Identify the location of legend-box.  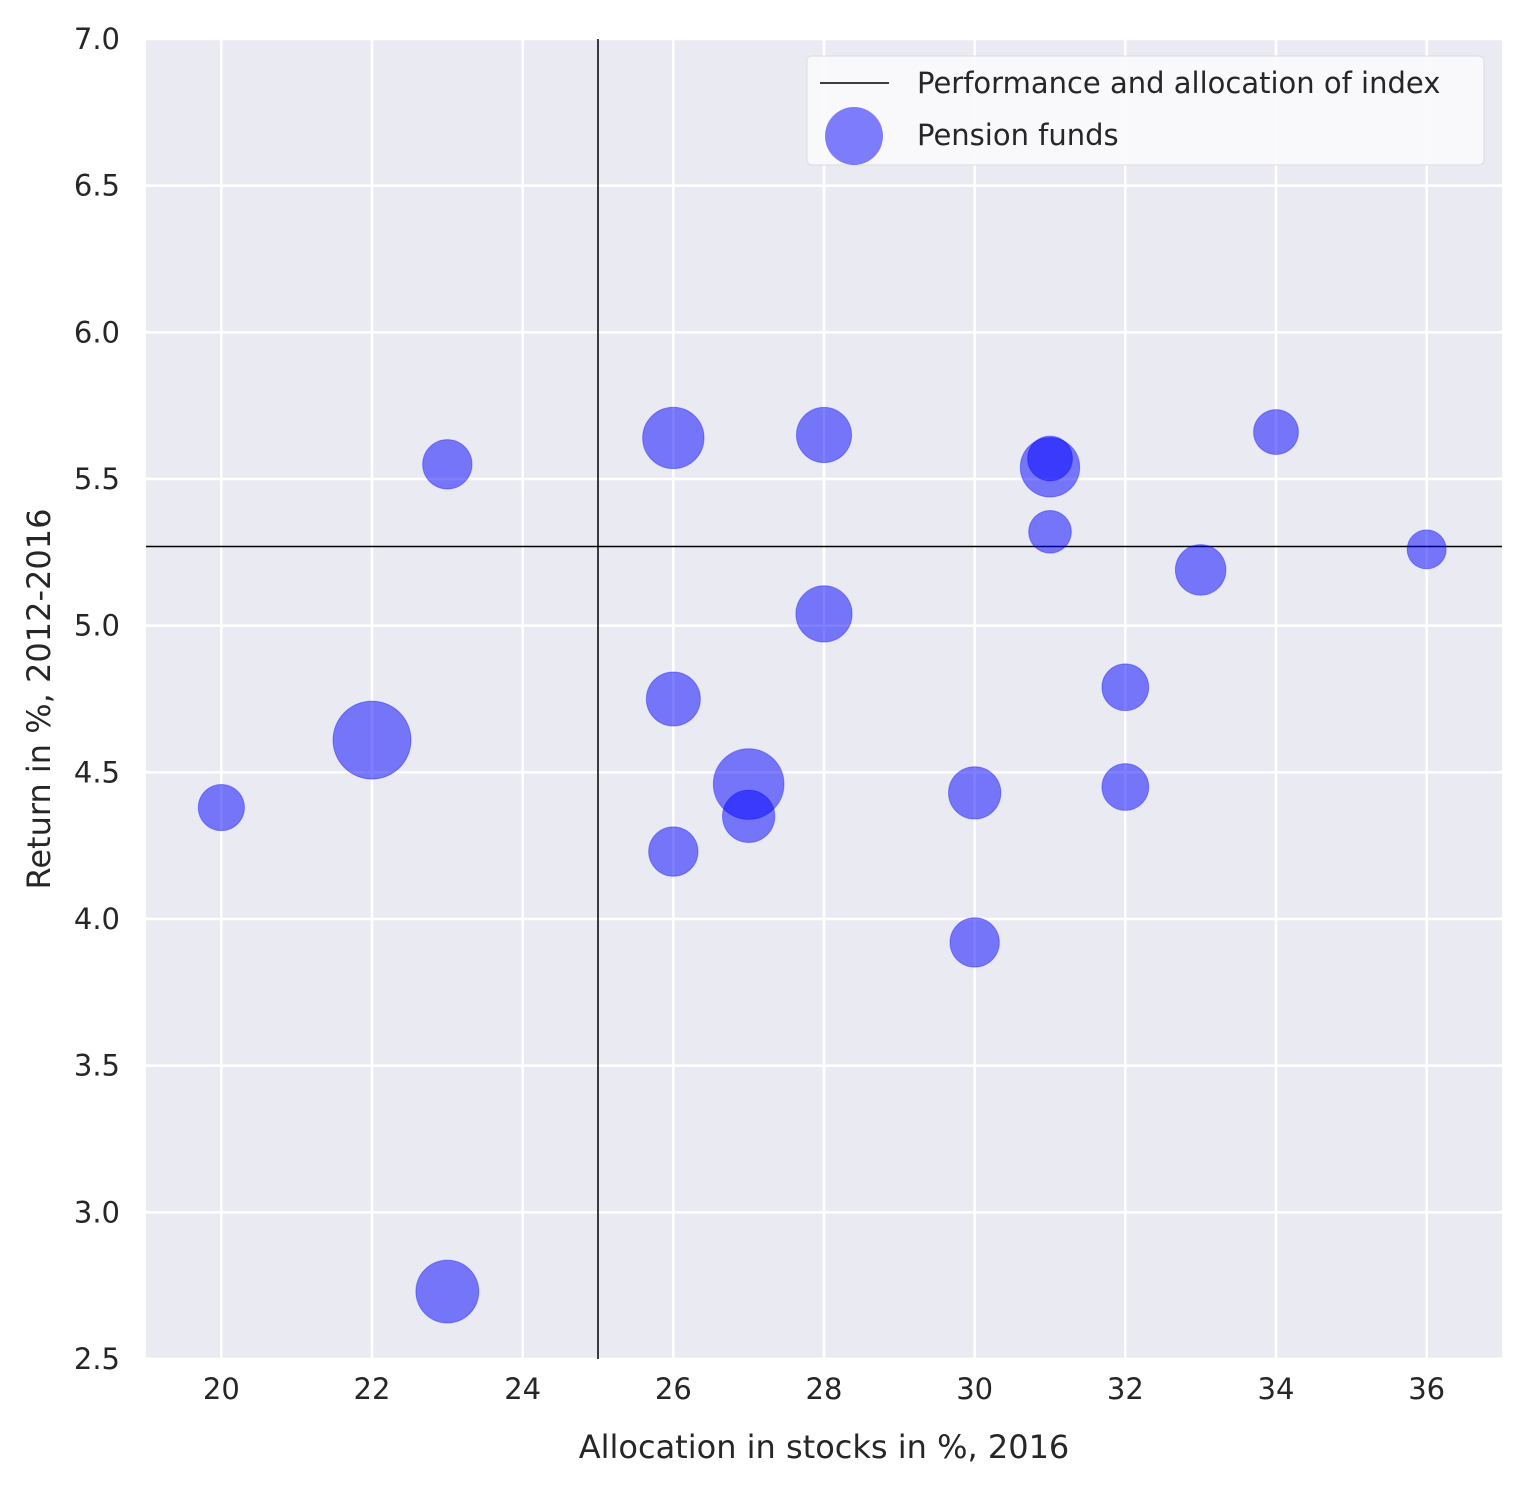
(1145, 110).